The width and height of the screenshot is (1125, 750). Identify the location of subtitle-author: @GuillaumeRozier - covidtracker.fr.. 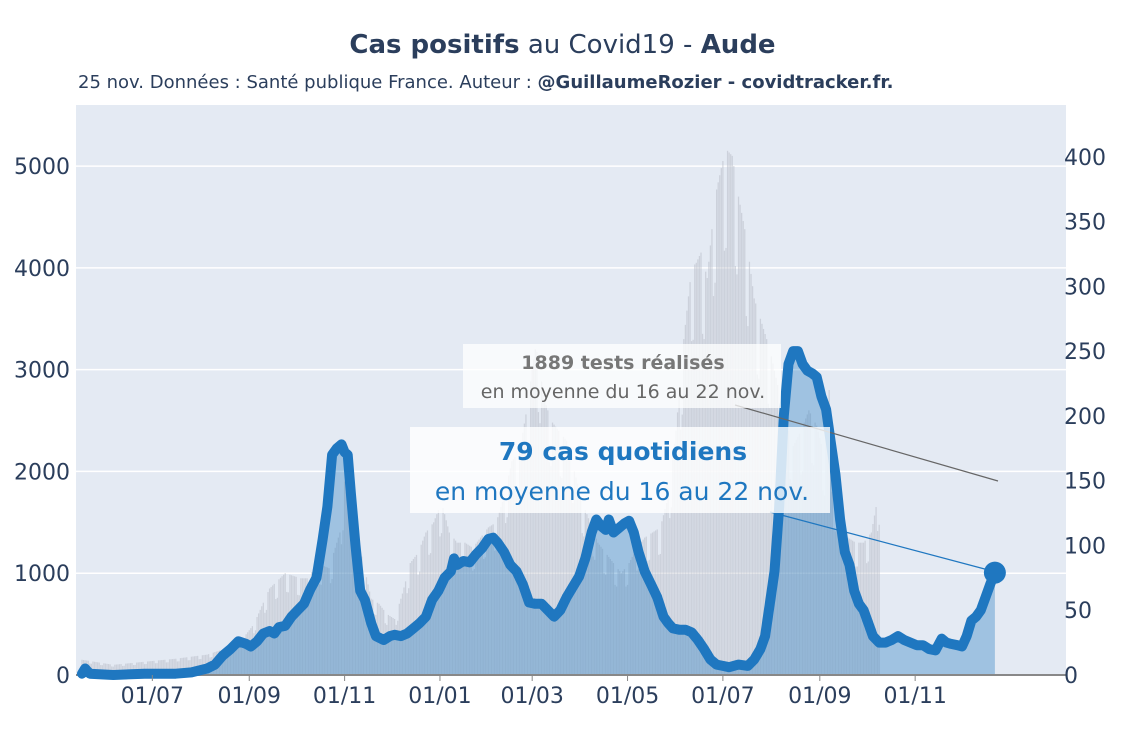
(715, 82).